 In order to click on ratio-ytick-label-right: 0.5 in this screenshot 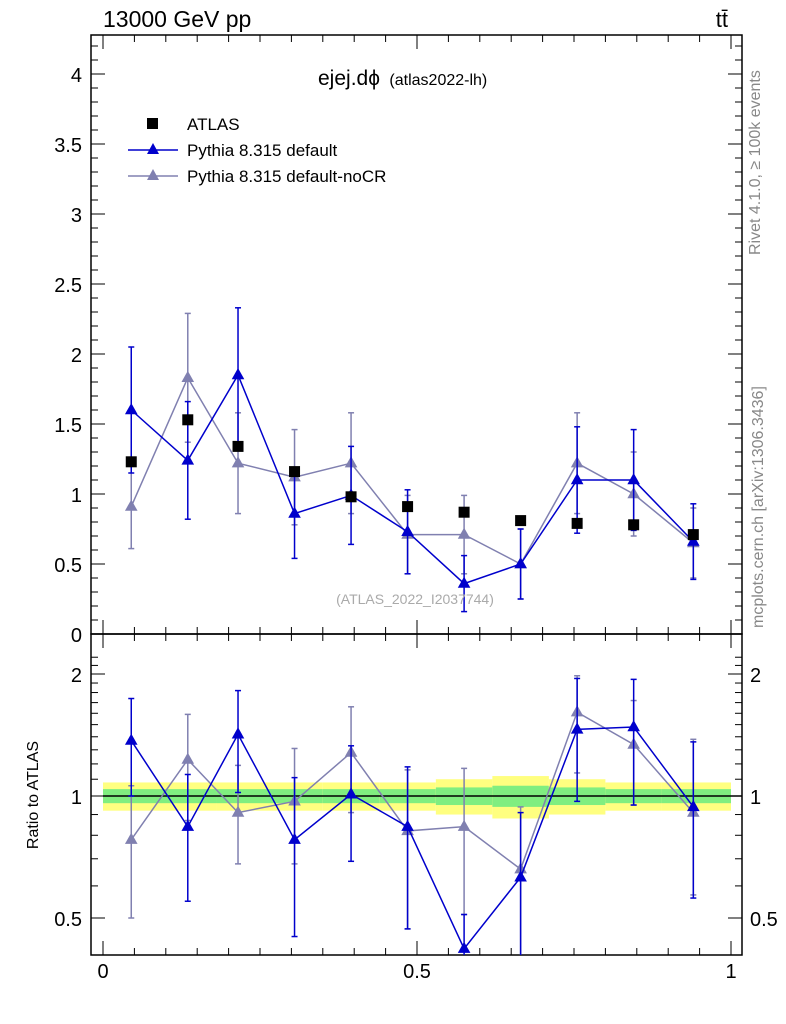, I will do `click(764, 920)`.